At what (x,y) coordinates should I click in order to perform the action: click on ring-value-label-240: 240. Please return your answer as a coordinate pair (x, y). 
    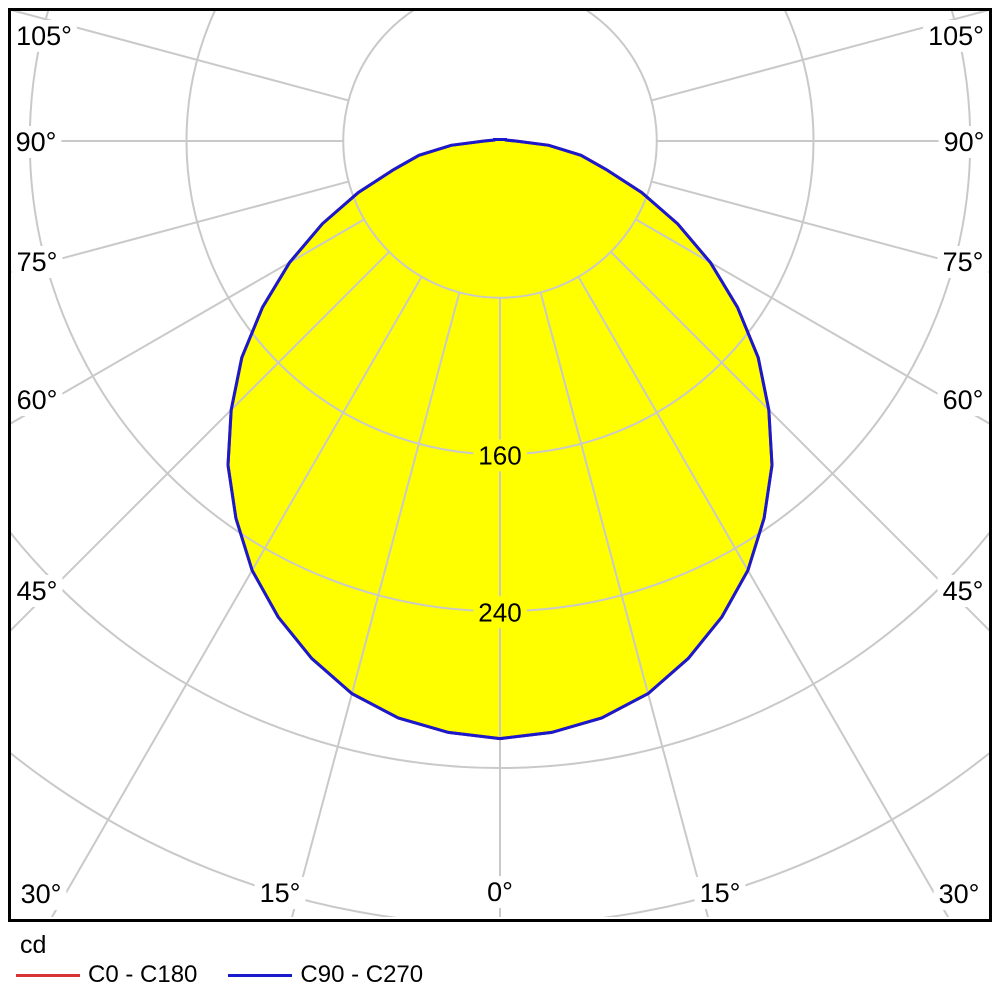
    Looking at the image, I should click on (499, 612).